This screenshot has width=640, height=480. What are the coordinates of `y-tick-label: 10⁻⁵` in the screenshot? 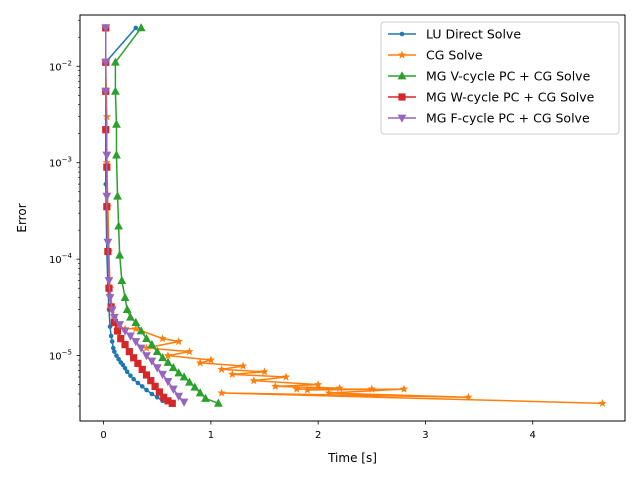 It's located at (60, 356).